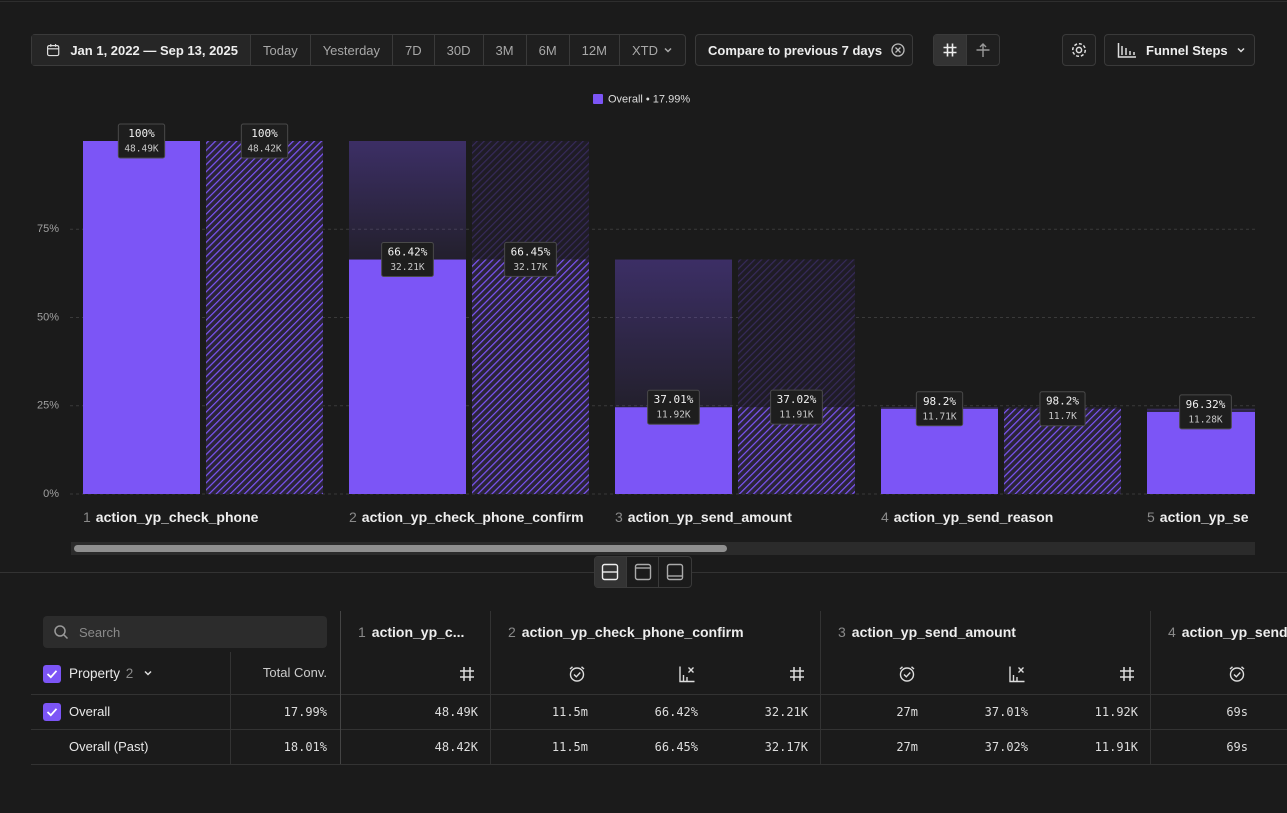 This screenshot has height=813, width=1287. Describe the element at coordinates (649, 99) in the screenshot. I see `legend-label: Overall • 17.99%` at that location.